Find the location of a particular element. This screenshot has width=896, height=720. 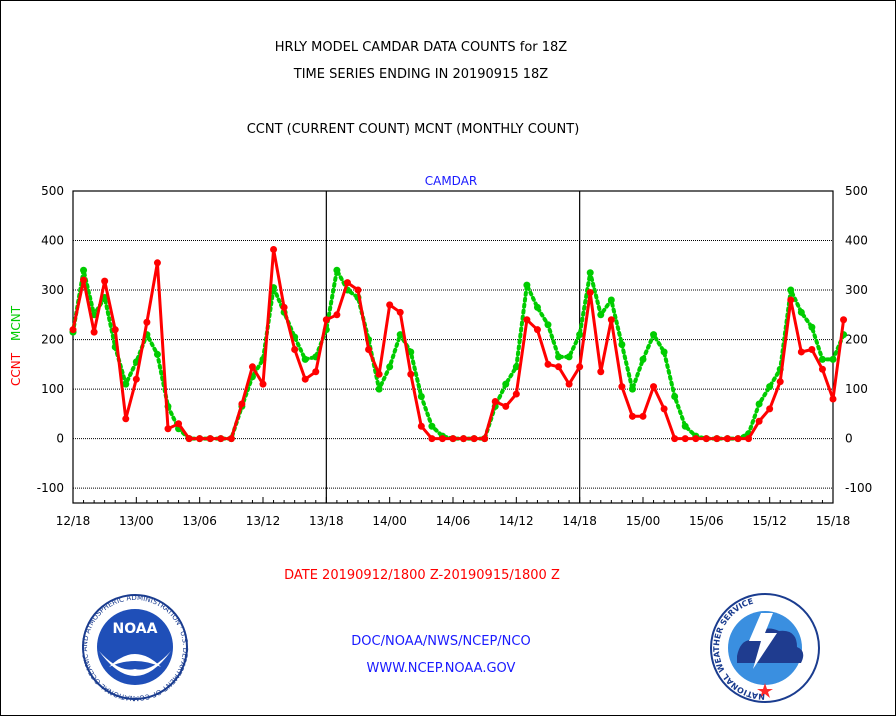

y-tick-label-left: 0 is located at coordinates (60, 439).